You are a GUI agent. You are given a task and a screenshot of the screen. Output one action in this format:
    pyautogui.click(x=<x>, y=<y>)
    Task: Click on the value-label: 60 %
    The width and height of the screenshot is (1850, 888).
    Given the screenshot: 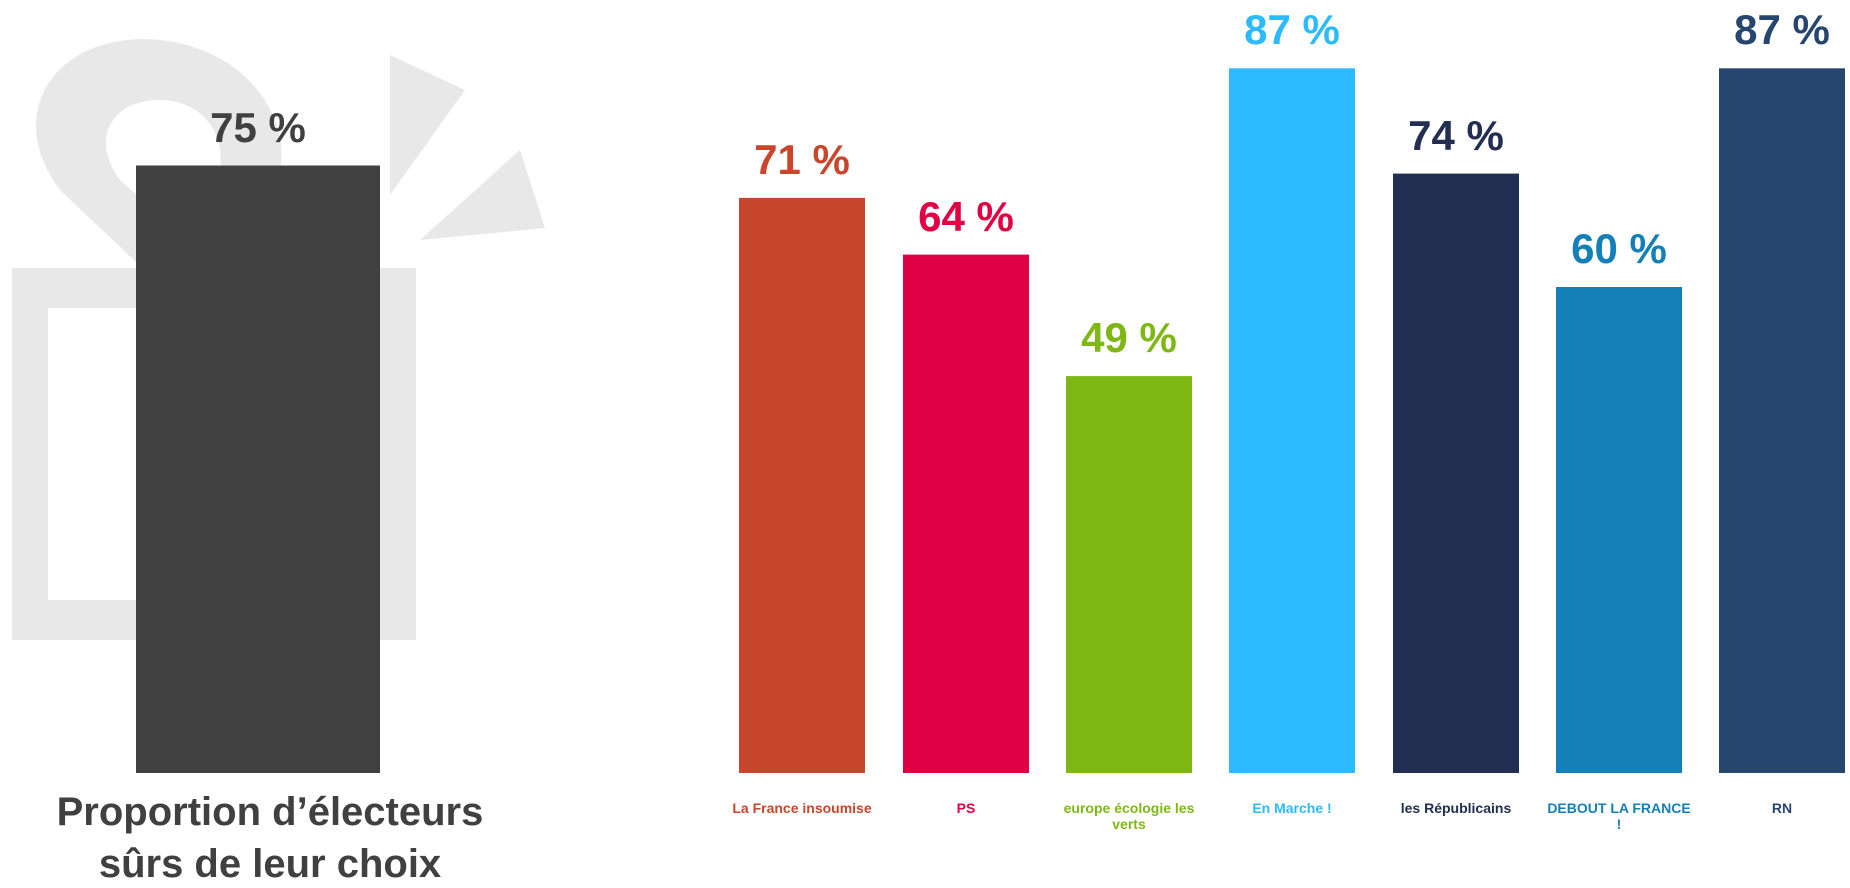 What is the action you would take?
    pyautogui.click(x=1619, y=248)
    